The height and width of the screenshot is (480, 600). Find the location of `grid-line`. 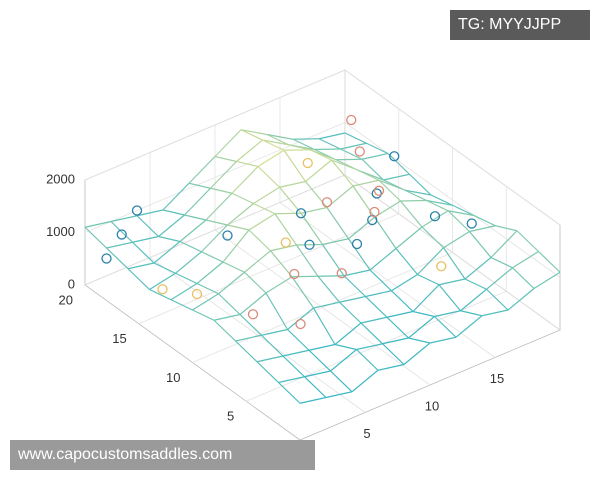

grid-line is located at coordinates (322, 307).